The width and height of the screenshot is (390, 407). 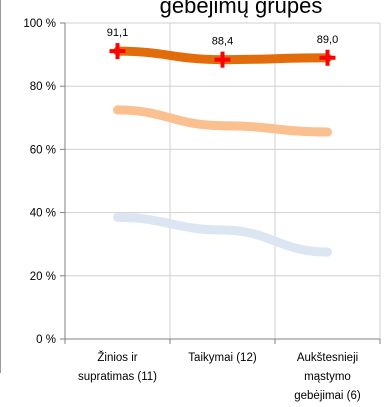 I want to click on x-tick-label: supratimas (11), so click(x=117, y=377).